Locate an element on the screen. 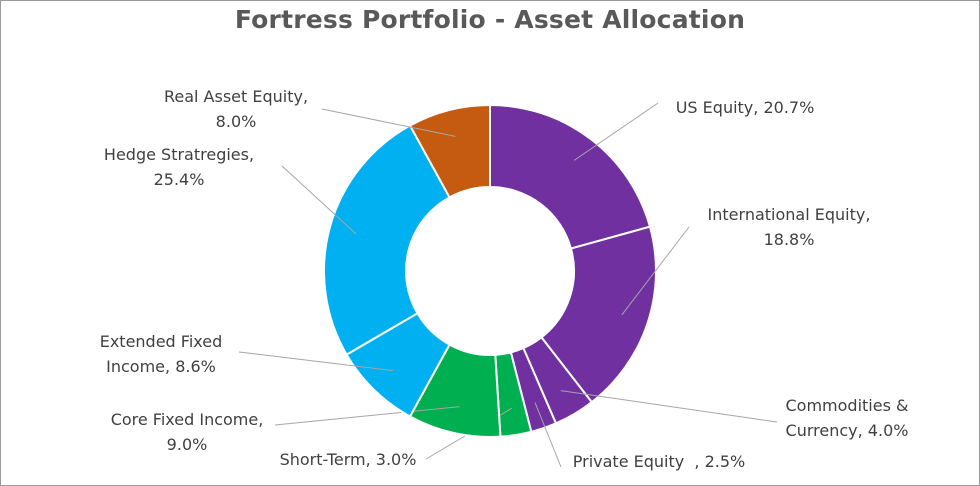 The image size is (980, 486). slice-real-asset-equity is located at coordinates (449, 151).